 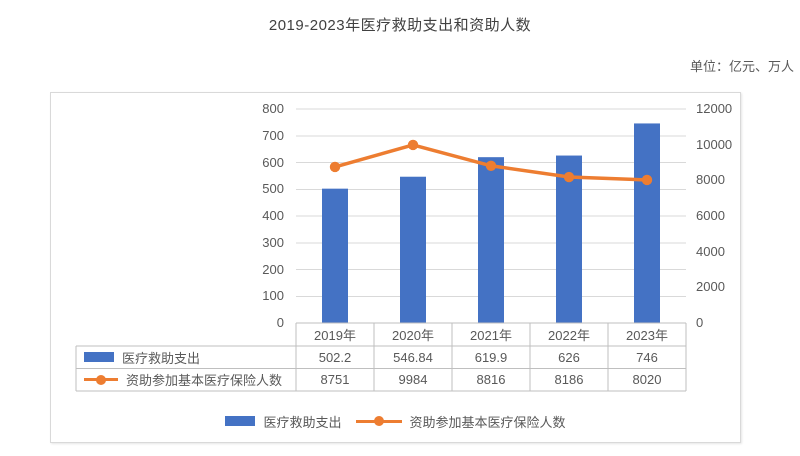 I want to click on left-axis-tick-0: 0, so click(x=280, y=322).